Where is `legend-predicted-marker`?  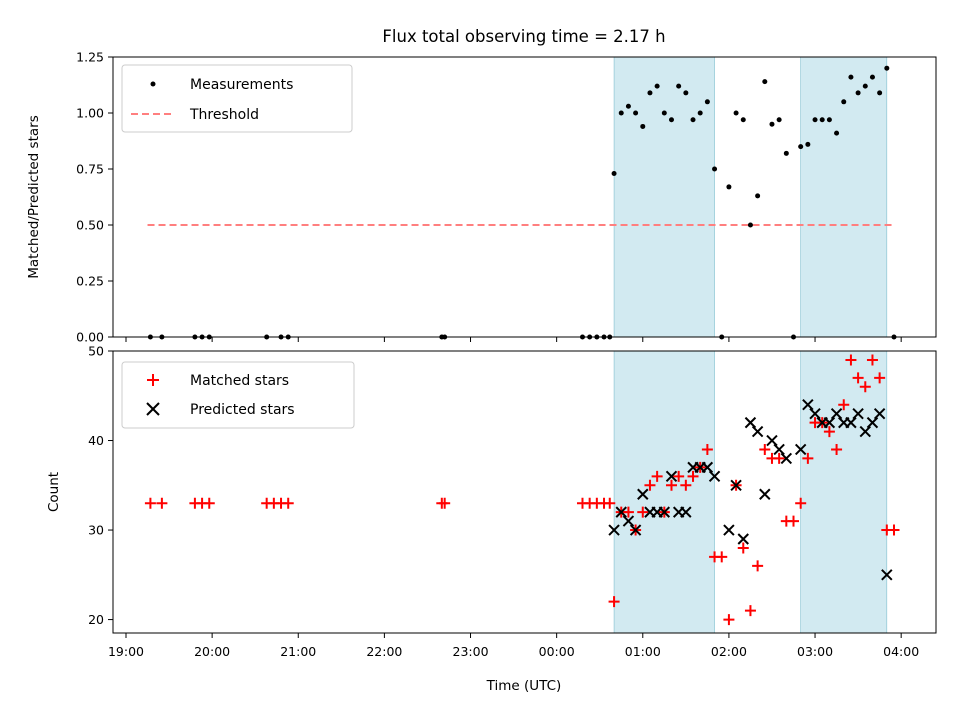
legend-predicted-marker is located at coordinates (153, 409).